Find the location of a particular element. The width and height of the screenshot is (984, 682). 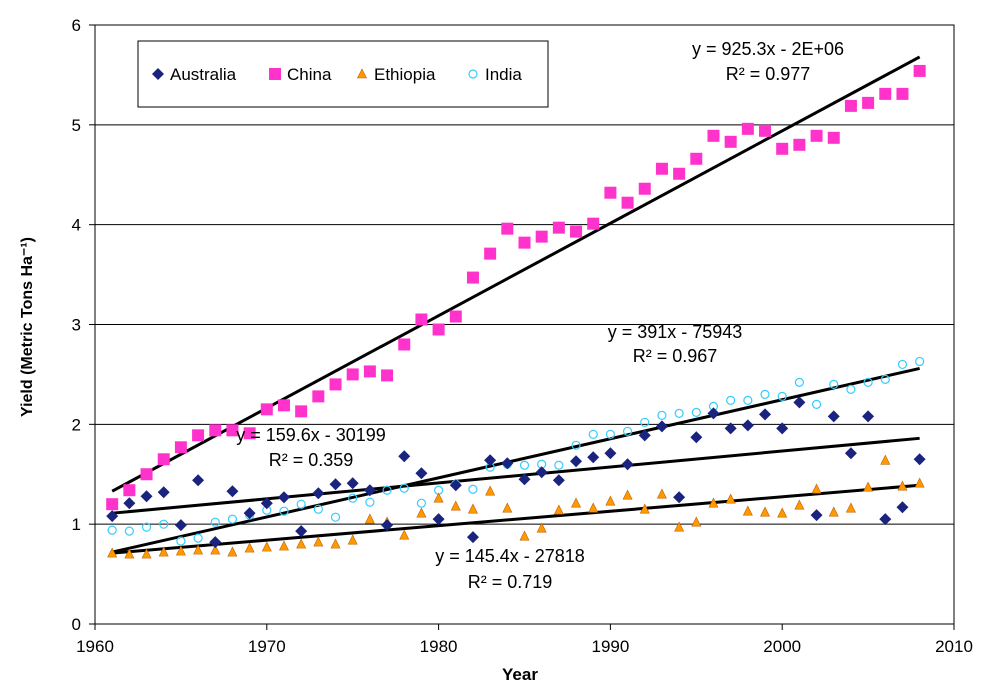

x-tick-label: 1960 is located at coordinates (95, 646).